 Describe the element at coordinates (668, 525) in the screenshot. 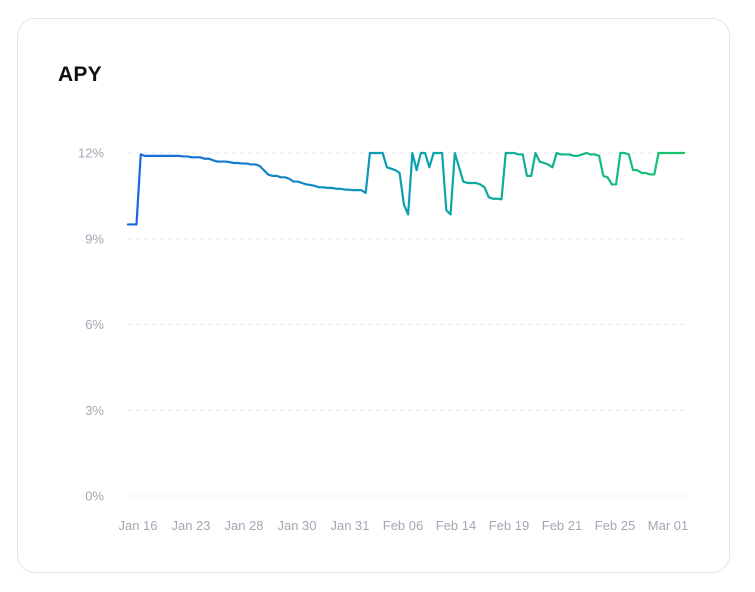

I see `x-tick-label: Mar 01` at that location.